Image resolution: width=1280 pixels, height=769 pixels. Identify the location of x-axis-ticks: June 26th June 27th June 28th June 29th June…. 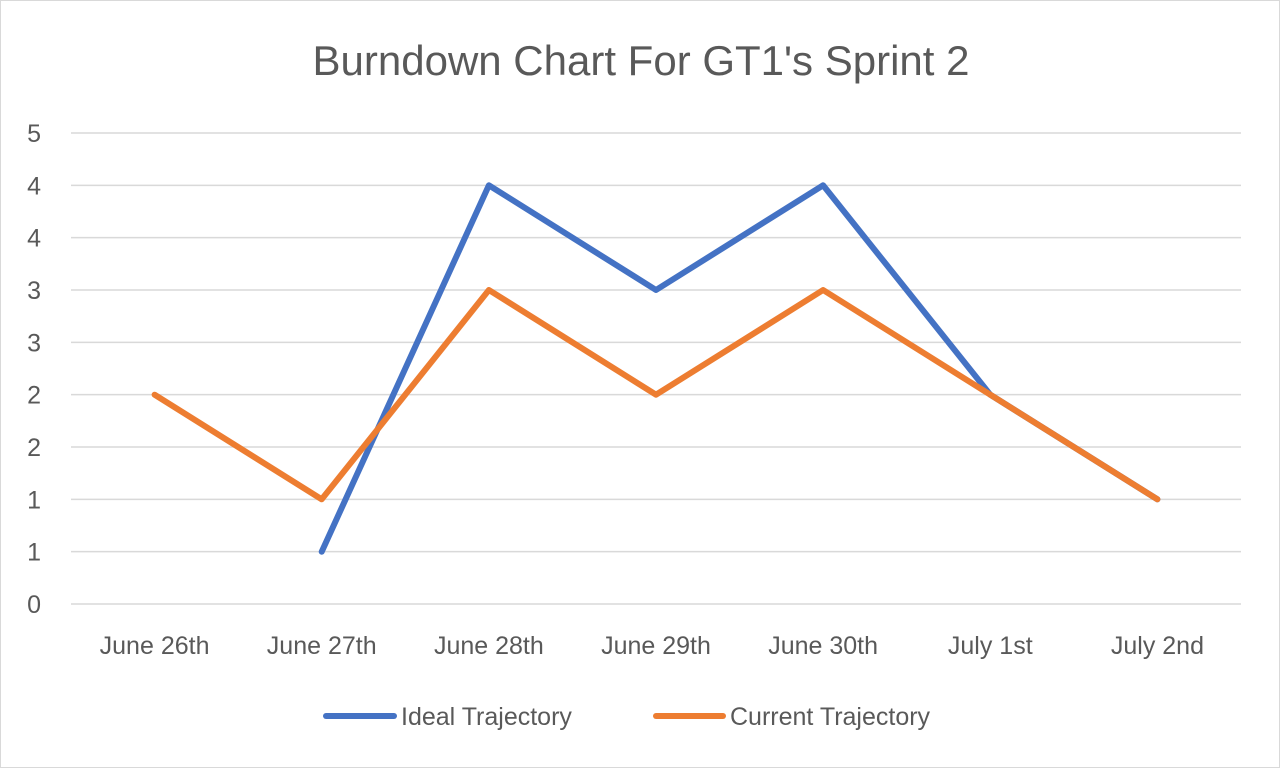
(652, 646).